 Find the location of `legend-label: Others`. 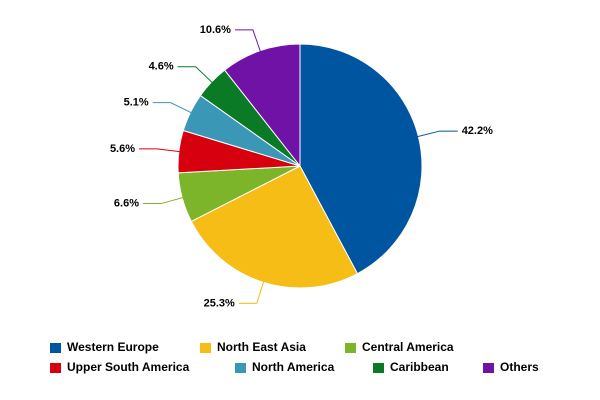

legend-label: Others is located at coordinates (519, 367).